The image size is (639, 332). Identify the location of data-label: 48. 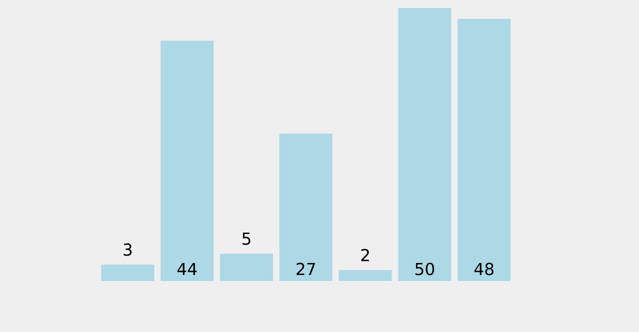
(484, 269).